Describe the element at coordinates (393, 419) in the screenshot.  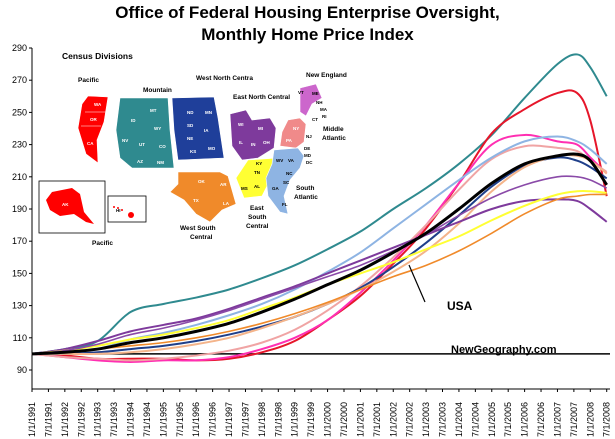
I see `x-tick-label: 1/1/2002` at that location.